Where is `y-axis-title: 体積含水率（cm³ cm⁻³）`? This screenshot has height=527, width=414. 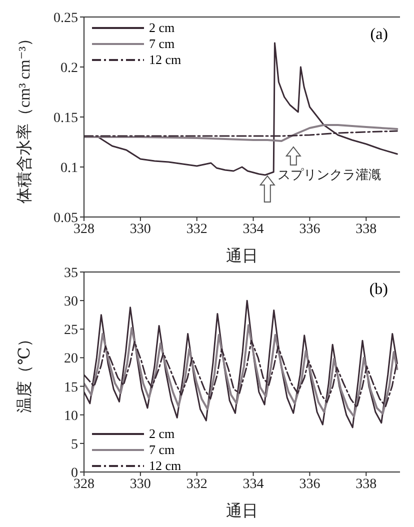 y-axis-title: 体積含水率（cm³ cm⁻³） is located at coordinates (25, 117).